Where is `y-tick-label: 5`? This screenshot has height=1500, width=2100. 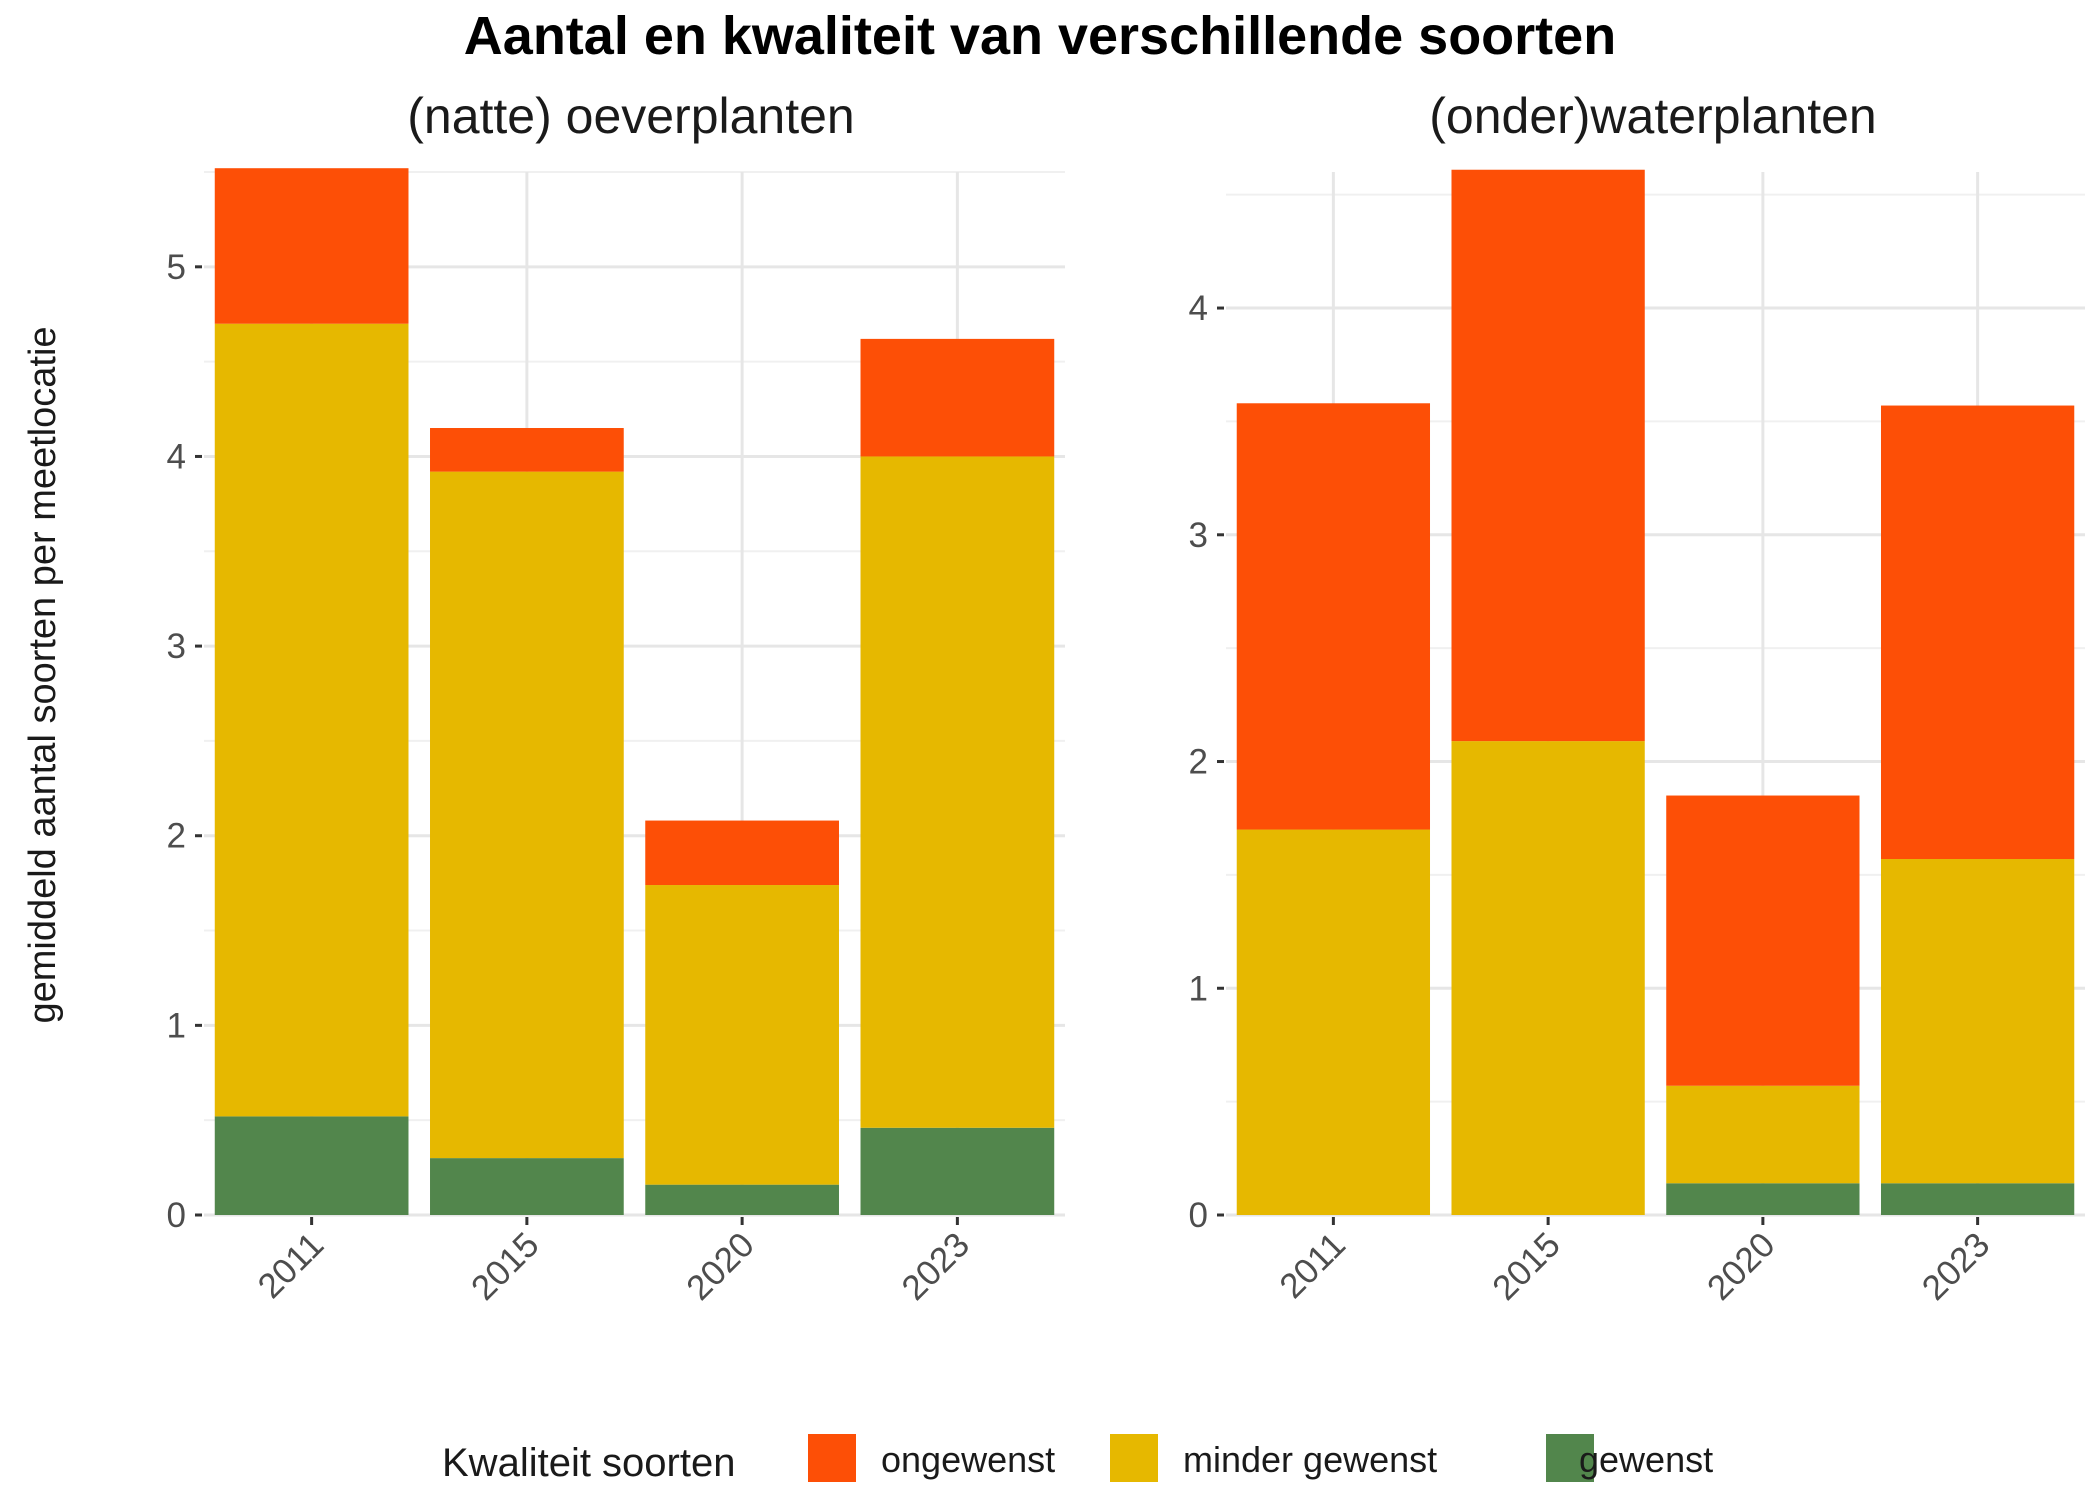
y-tick-label: 5 is located at coordinates (176, 267).